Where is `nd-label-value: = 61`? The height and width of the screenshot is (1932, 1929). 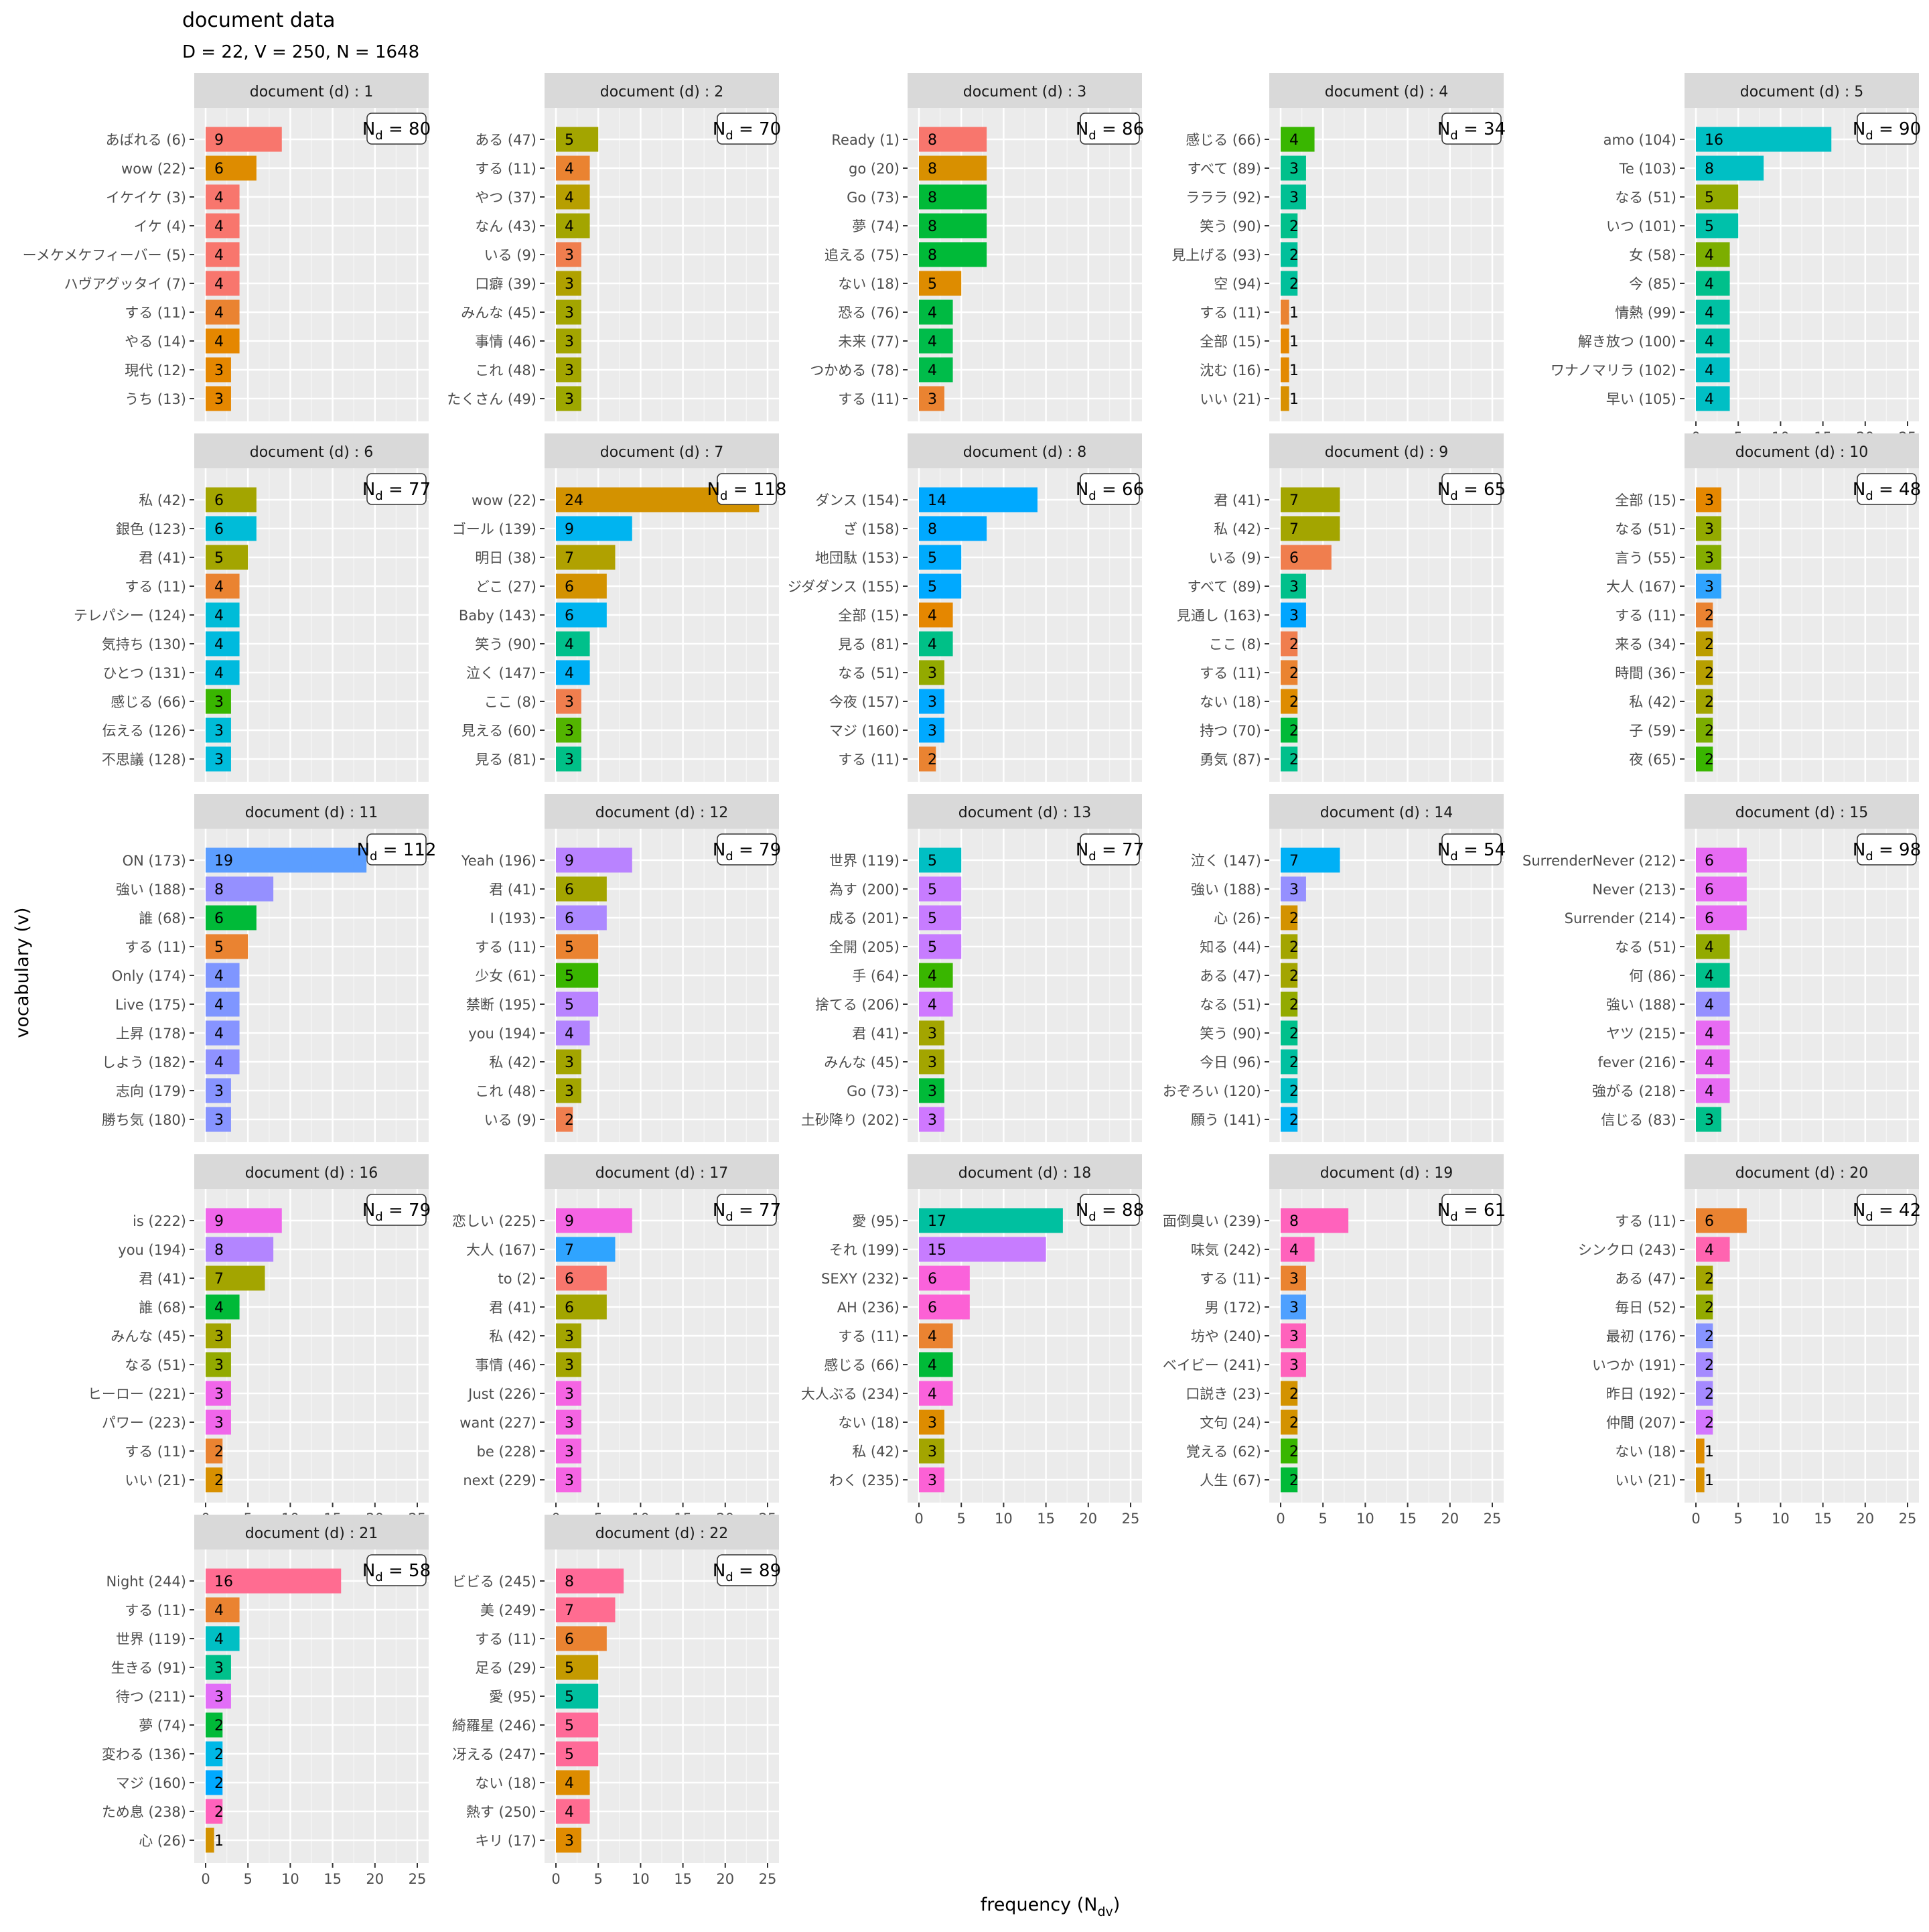 nd-label-value: = 61 is located at coordinates (1482, 1210).